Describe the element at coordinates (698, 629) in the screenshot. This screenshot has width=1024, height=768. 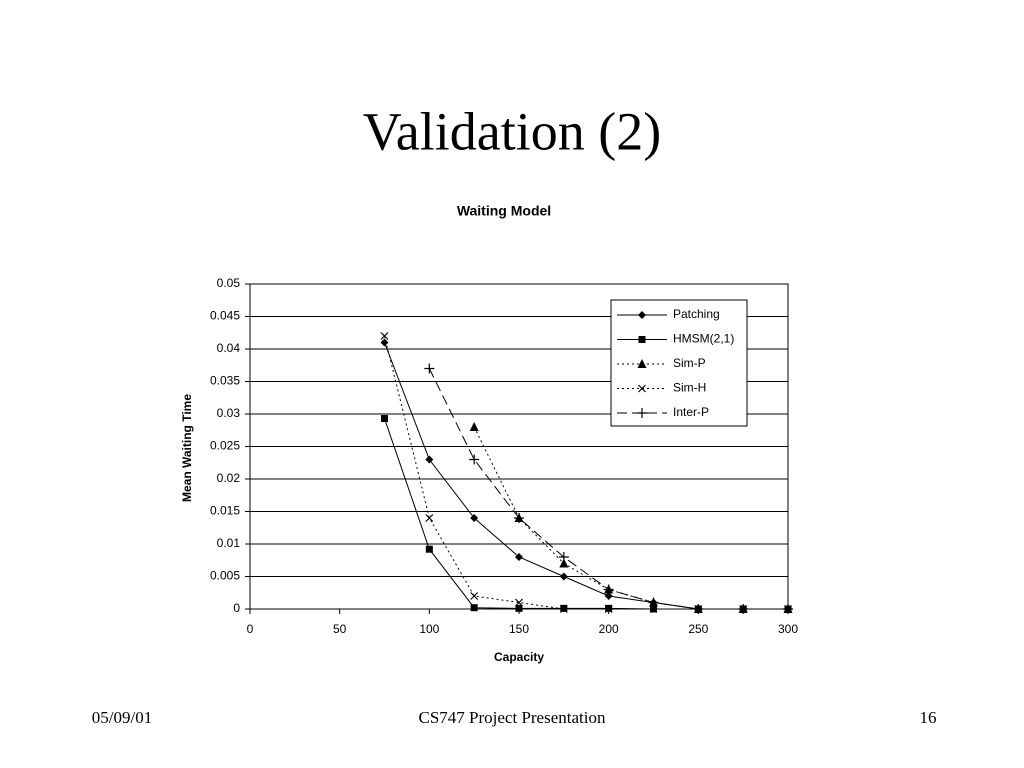
I see `x-tick-label: 250` at that location.